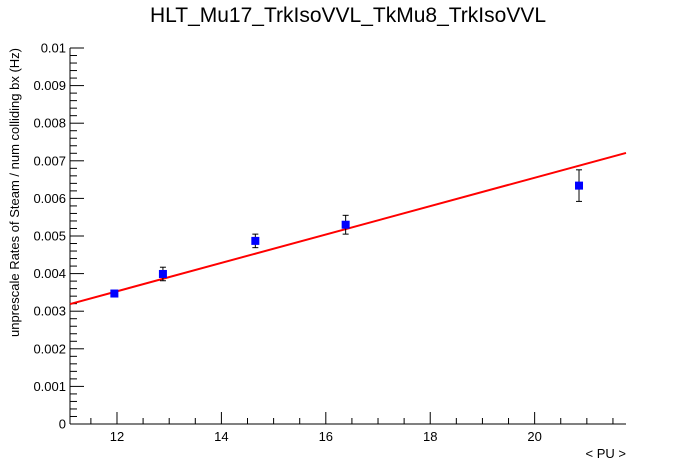 The width and height of the screenshot is (696, 472). What do you see at coordinates (117, 436) in the screenshot?
I see `x-tick-label: 12` at bounding box center [117, 436].